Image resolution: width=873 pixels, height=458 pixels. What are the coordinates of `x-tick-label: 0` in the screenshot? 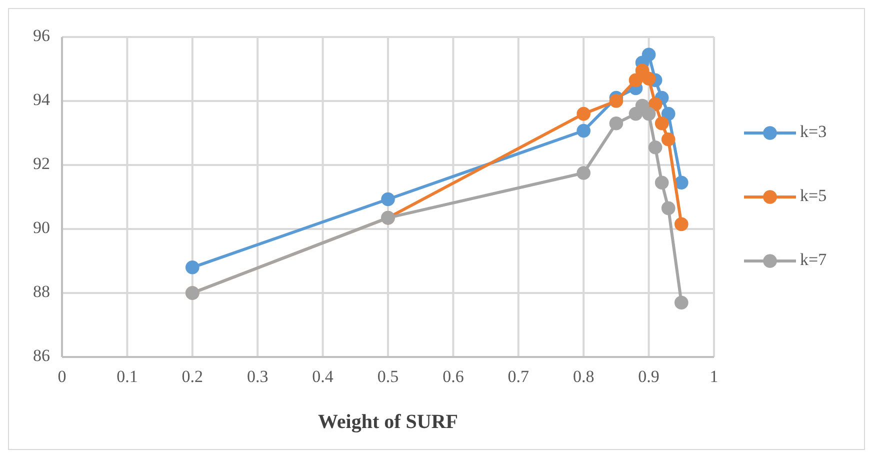 It's located at (62, 376).